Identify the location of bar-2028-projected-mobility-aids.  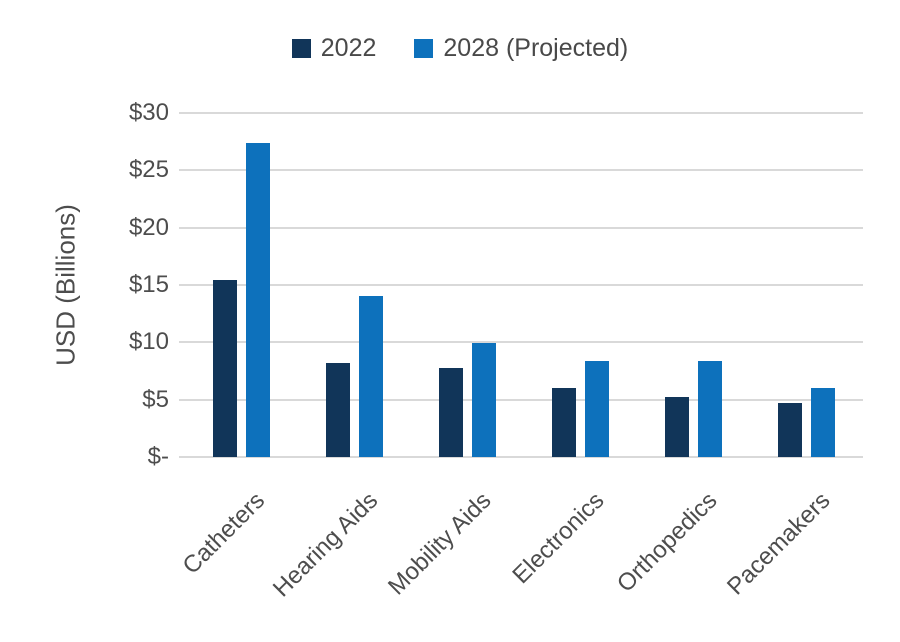
(484, 400).